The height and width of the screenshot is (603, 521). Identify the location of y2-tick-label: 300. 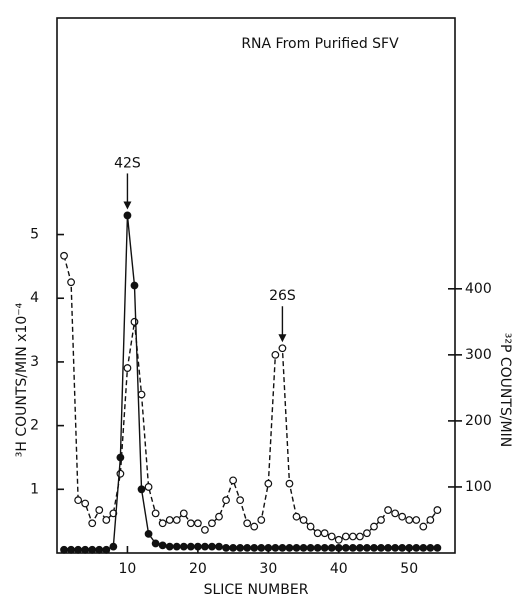
(478, 355).